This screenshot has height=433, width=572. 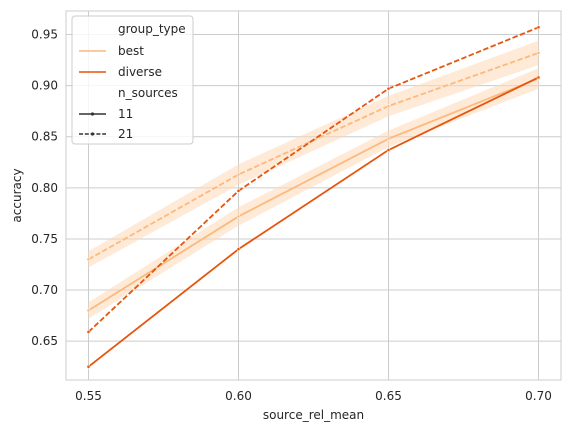 I want to click on legend-box, so click(x=132, y=80).